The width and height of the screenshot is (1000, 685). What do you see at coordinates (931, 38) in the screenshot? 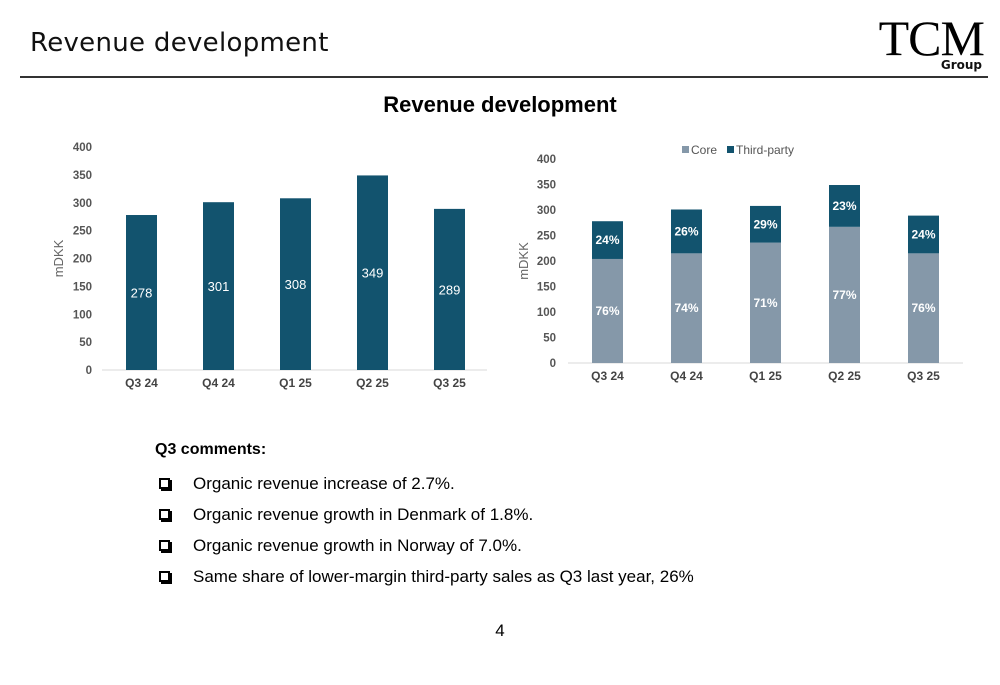
I see `logo-wordmark: TCM` at bounding box center [931, 38].